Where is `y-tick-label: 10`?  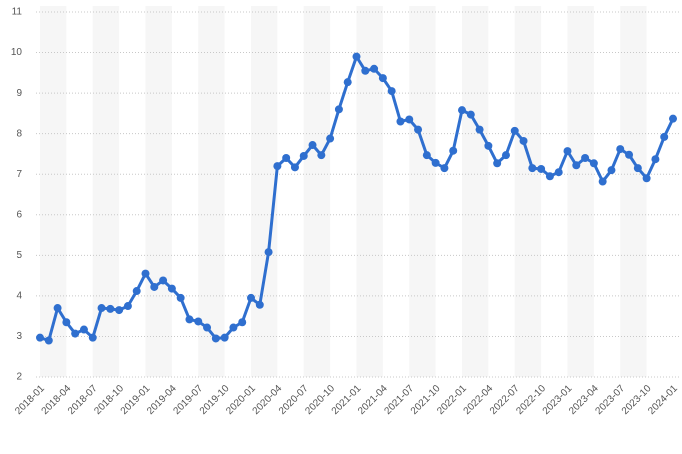 y-tick-label: 10 is located at coordinates (17, 52).